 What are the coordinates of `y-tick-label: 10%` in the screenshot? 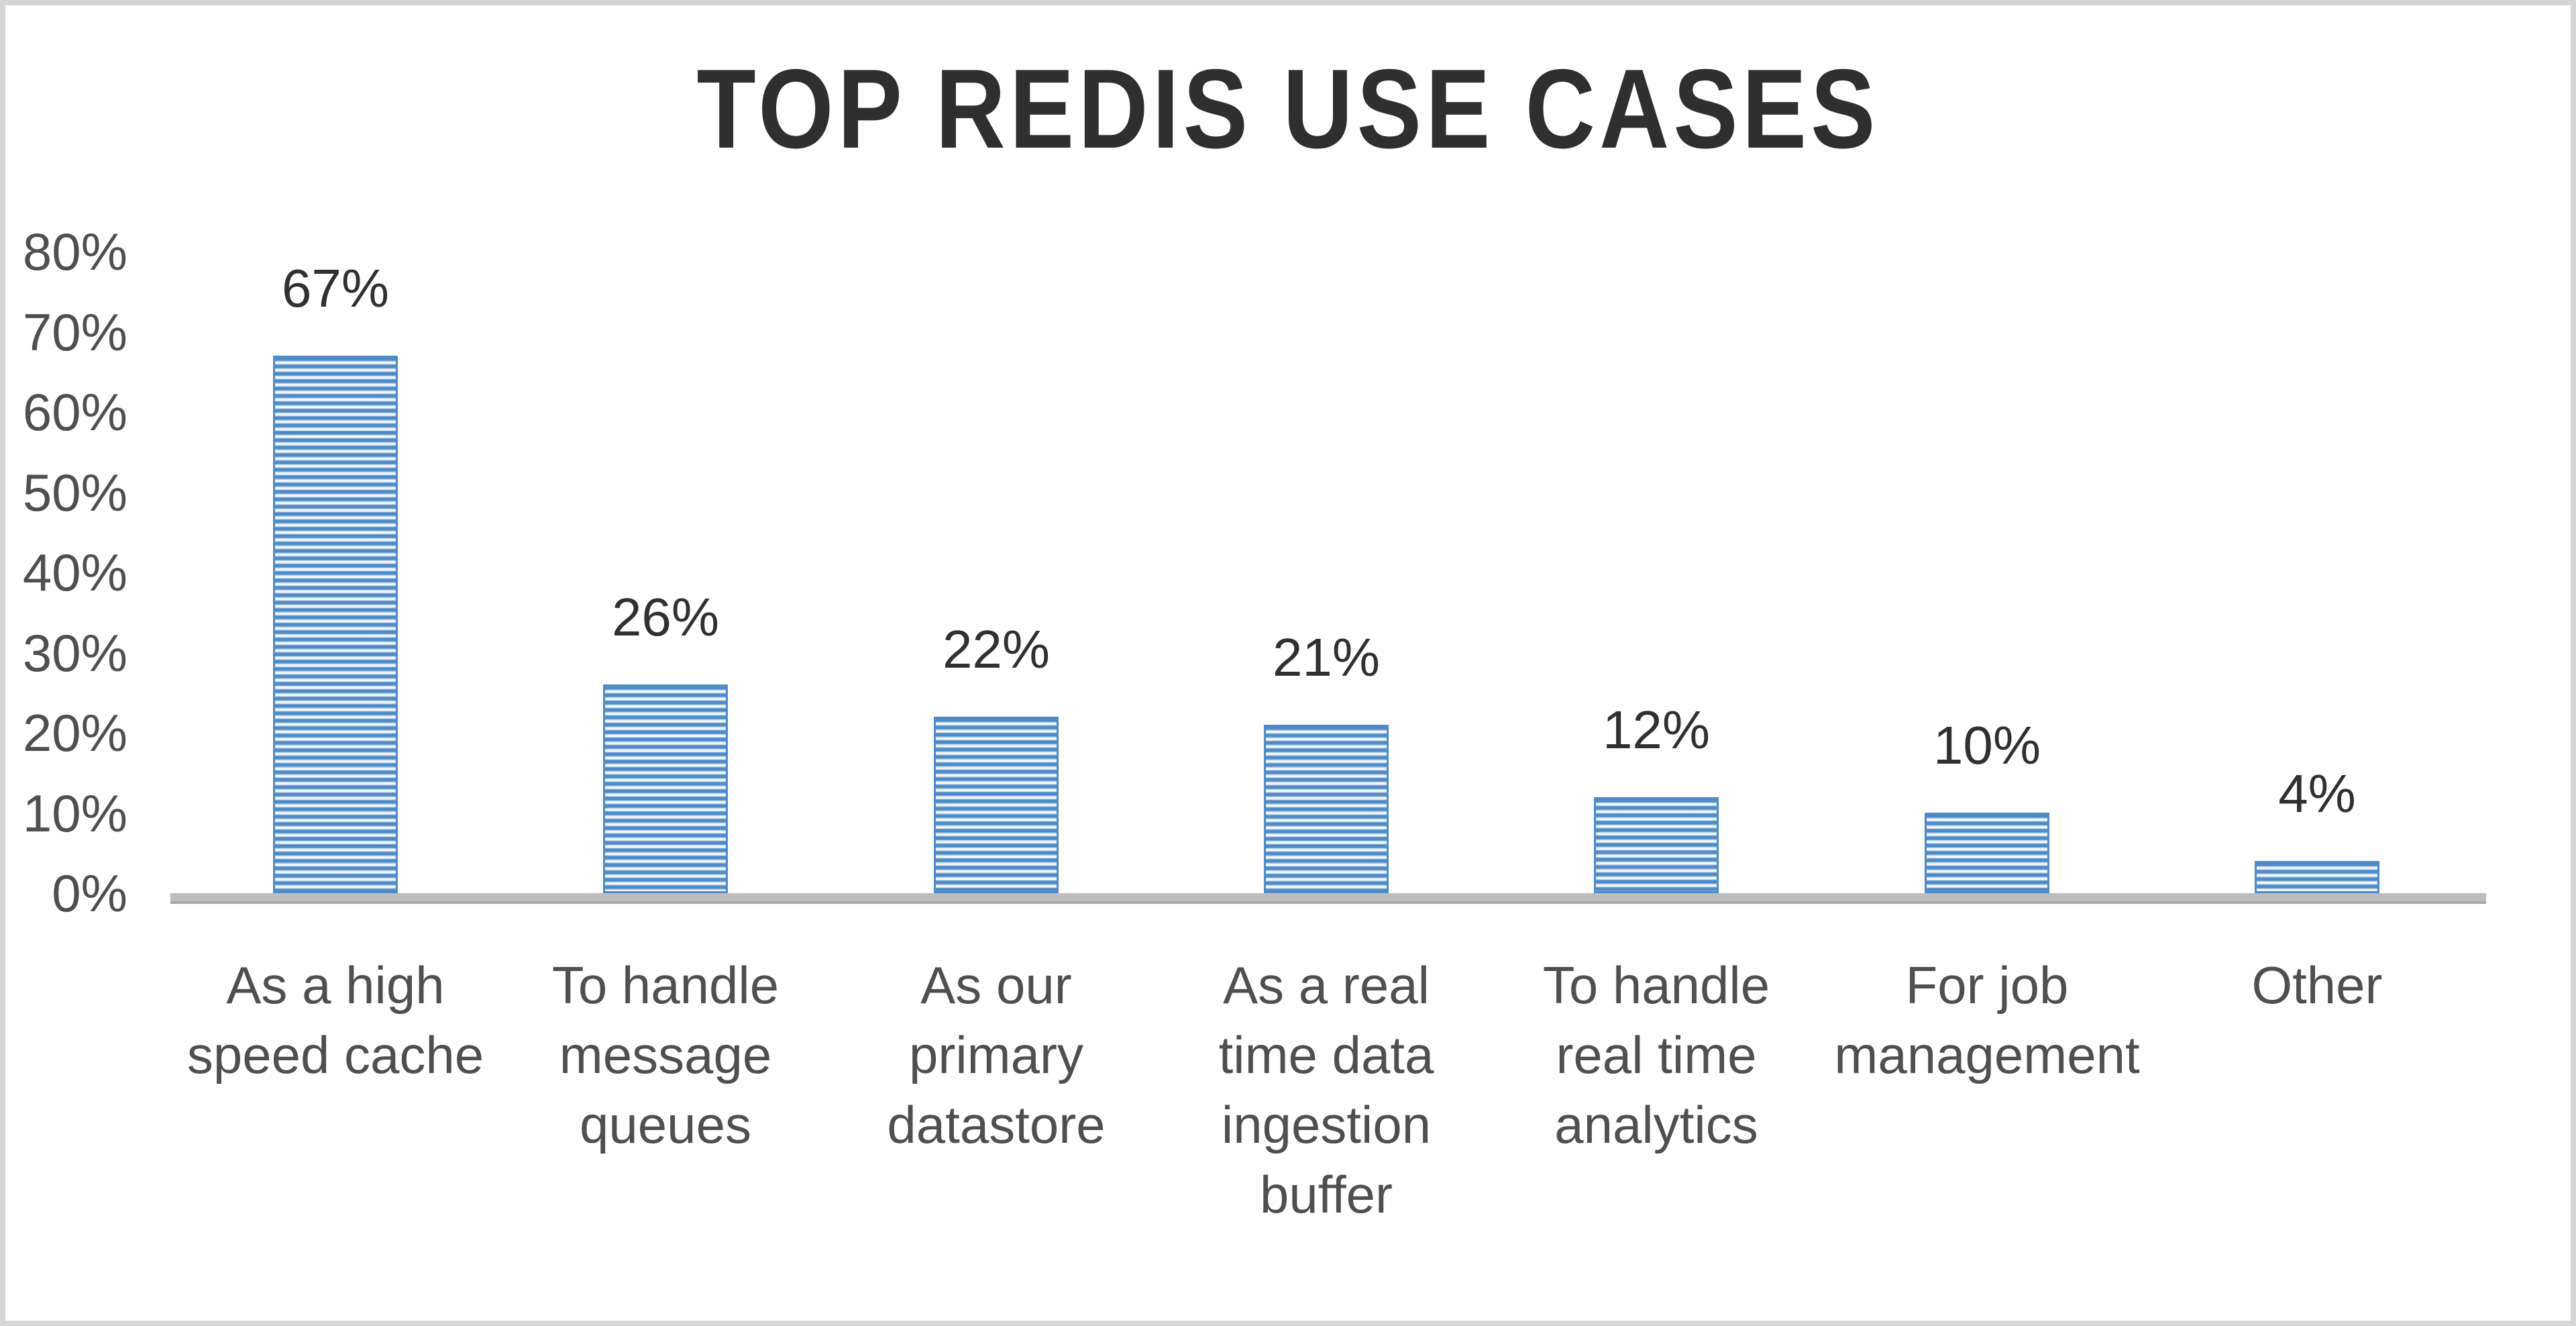 It's located at (74, 813).